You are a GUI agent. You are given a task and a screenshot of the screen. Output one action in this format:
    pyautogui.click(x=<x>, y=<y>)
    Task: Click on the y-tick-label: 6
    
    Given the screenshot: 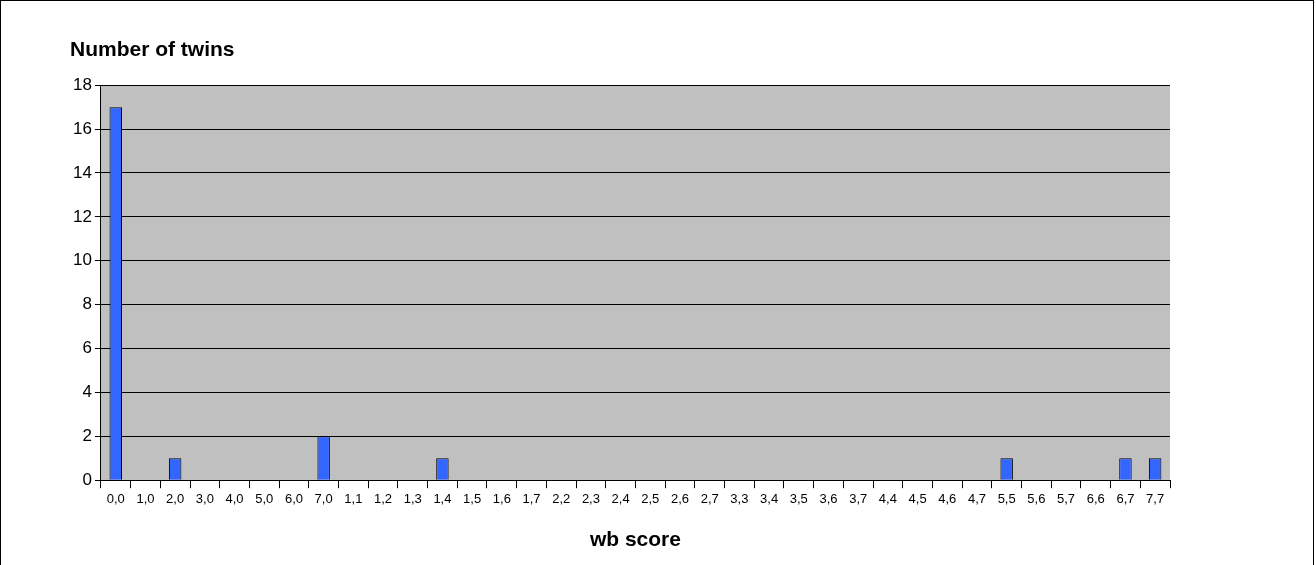 What is the action you would take?
    pyautogui.click(x=87, y=348)
    